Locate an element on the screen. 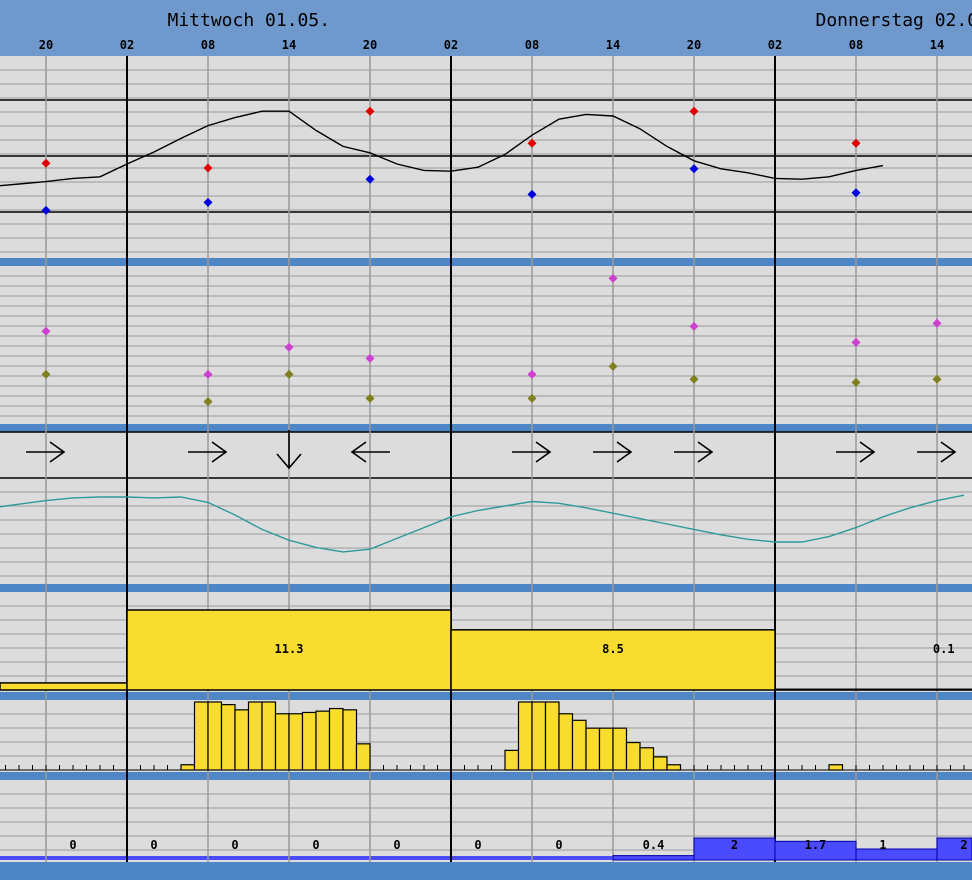  blue-bar-label: 1 is located at coordinates (882, 845).